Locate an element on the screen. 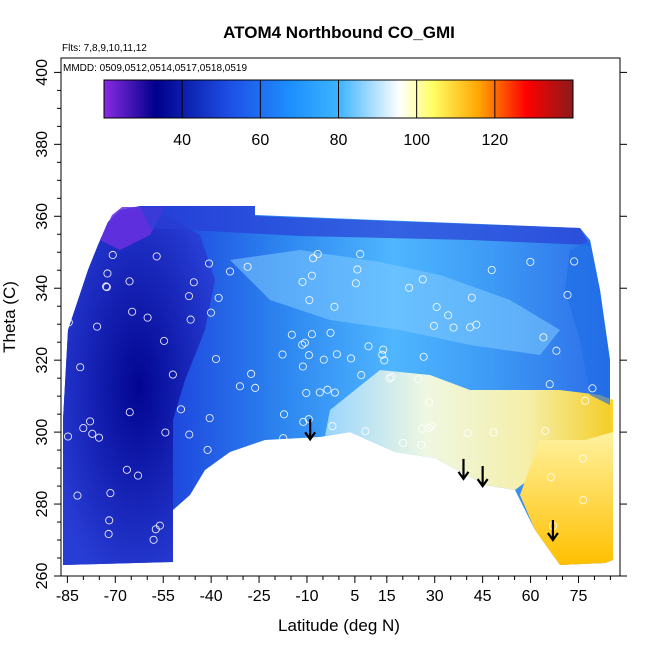  x-tick-label: 15 is located at coordinates (387, 596).